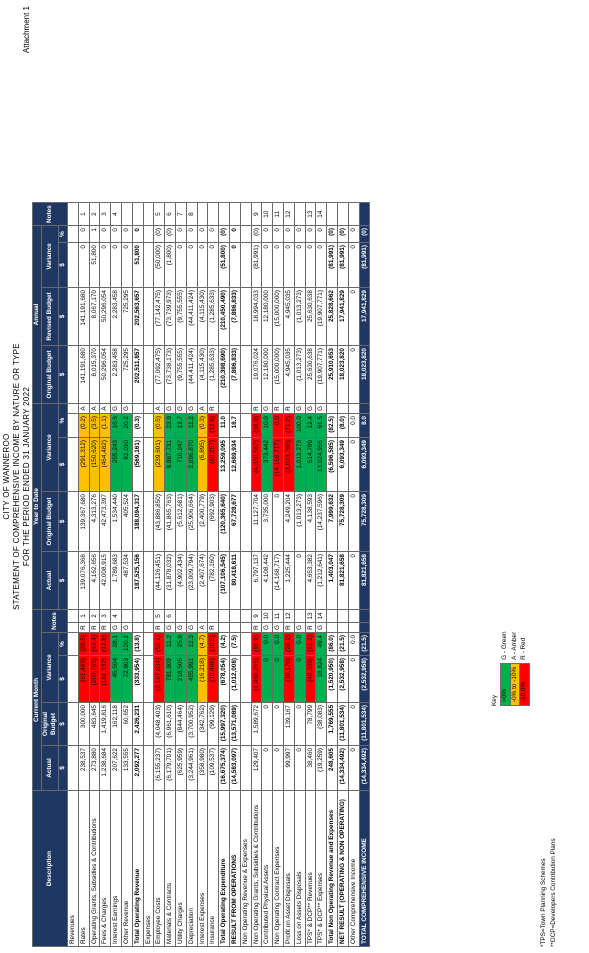 This screenshot has height=953, width=589. I want to click on cell-cm-var: (40,339), so click(310, 679).